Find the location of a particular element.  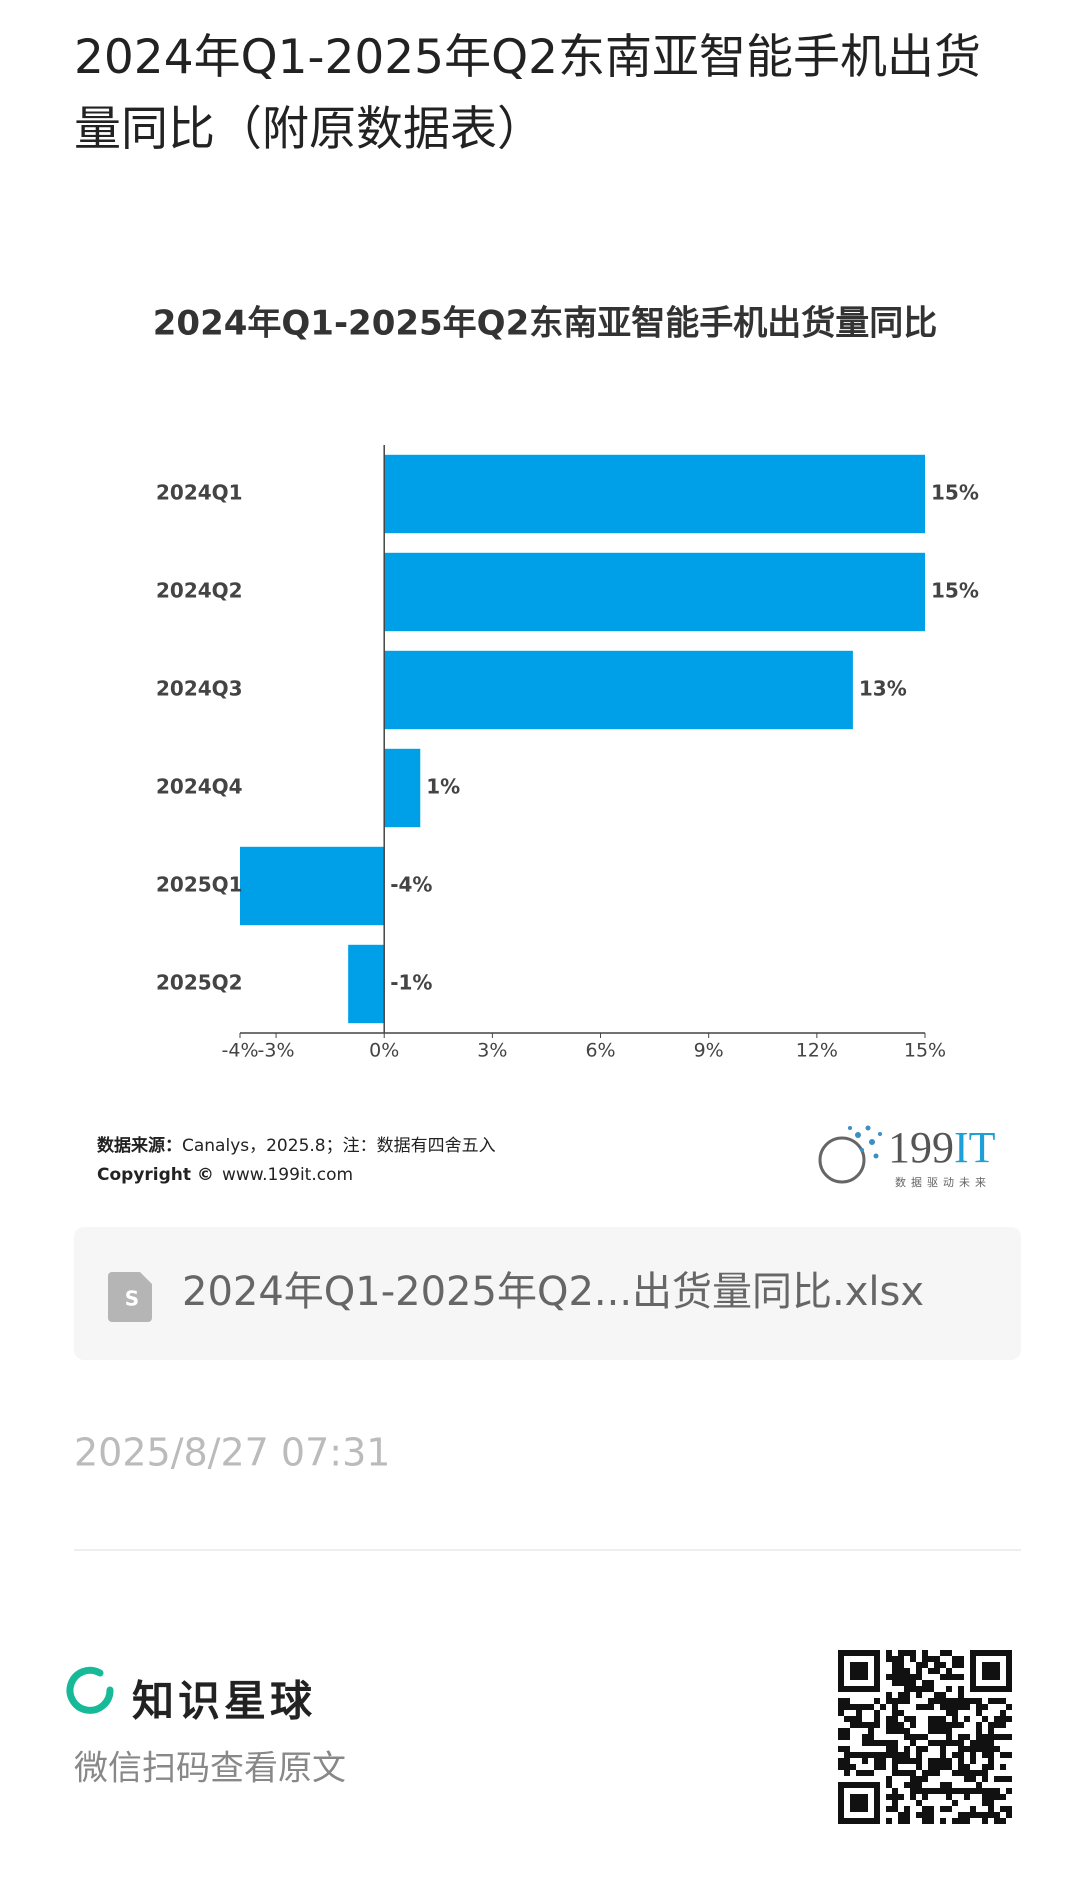

source-note: 数据来源：Canalys，2025.8；注：数据有四舍五入 is located at coordinates (296, 1145).